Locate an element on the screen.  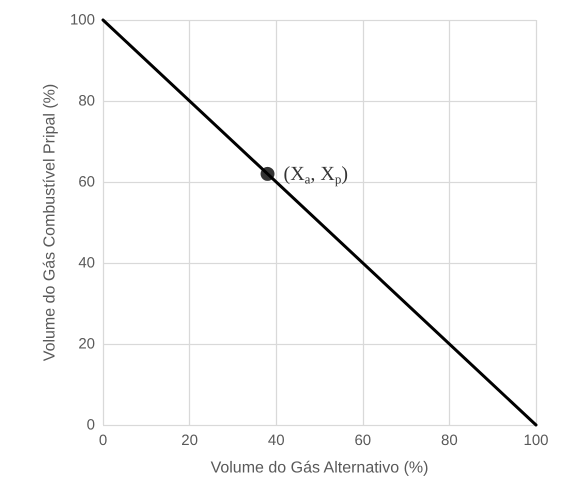
x-tick-label: 0 is located at coordinates (103, 440).